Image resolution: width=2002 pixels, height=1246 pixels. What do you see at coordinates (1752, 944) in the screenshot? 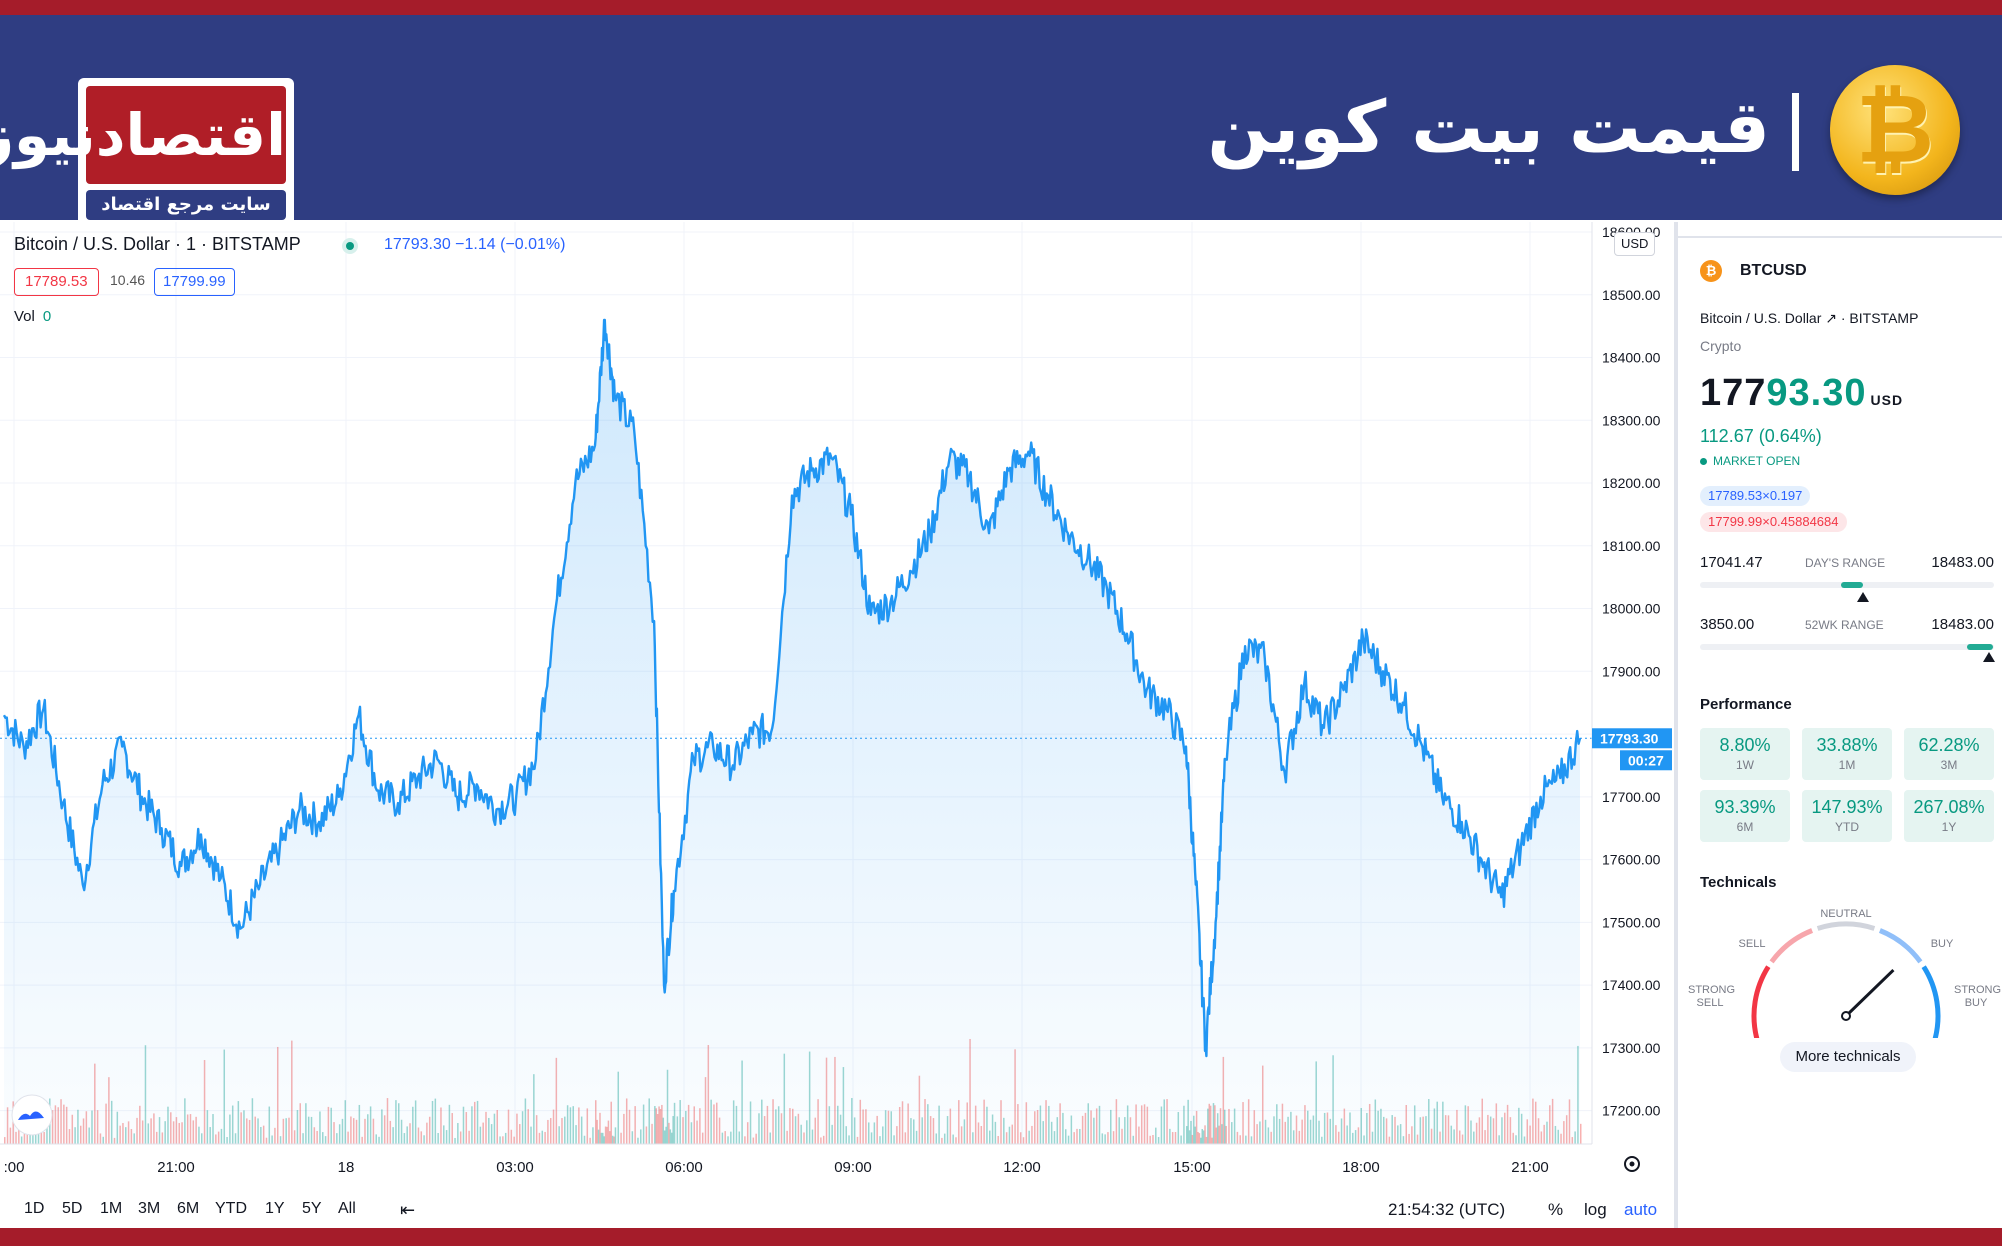
I see `gauge-sell-label: SELL` at bounding box center [1752, 944].